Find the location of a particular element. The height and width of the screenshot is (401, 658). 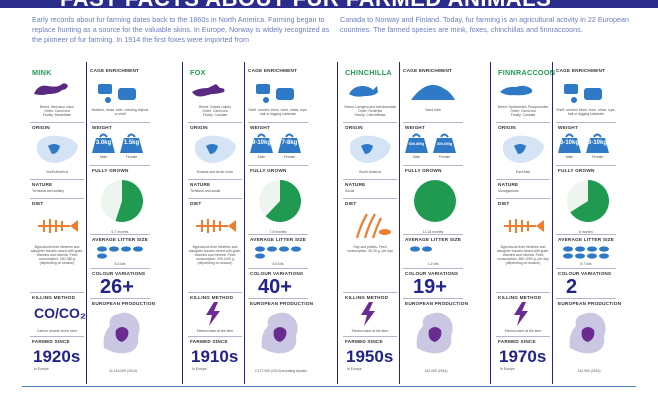

nature-value: Territorial and solitary is located at coordinates (48, 191).